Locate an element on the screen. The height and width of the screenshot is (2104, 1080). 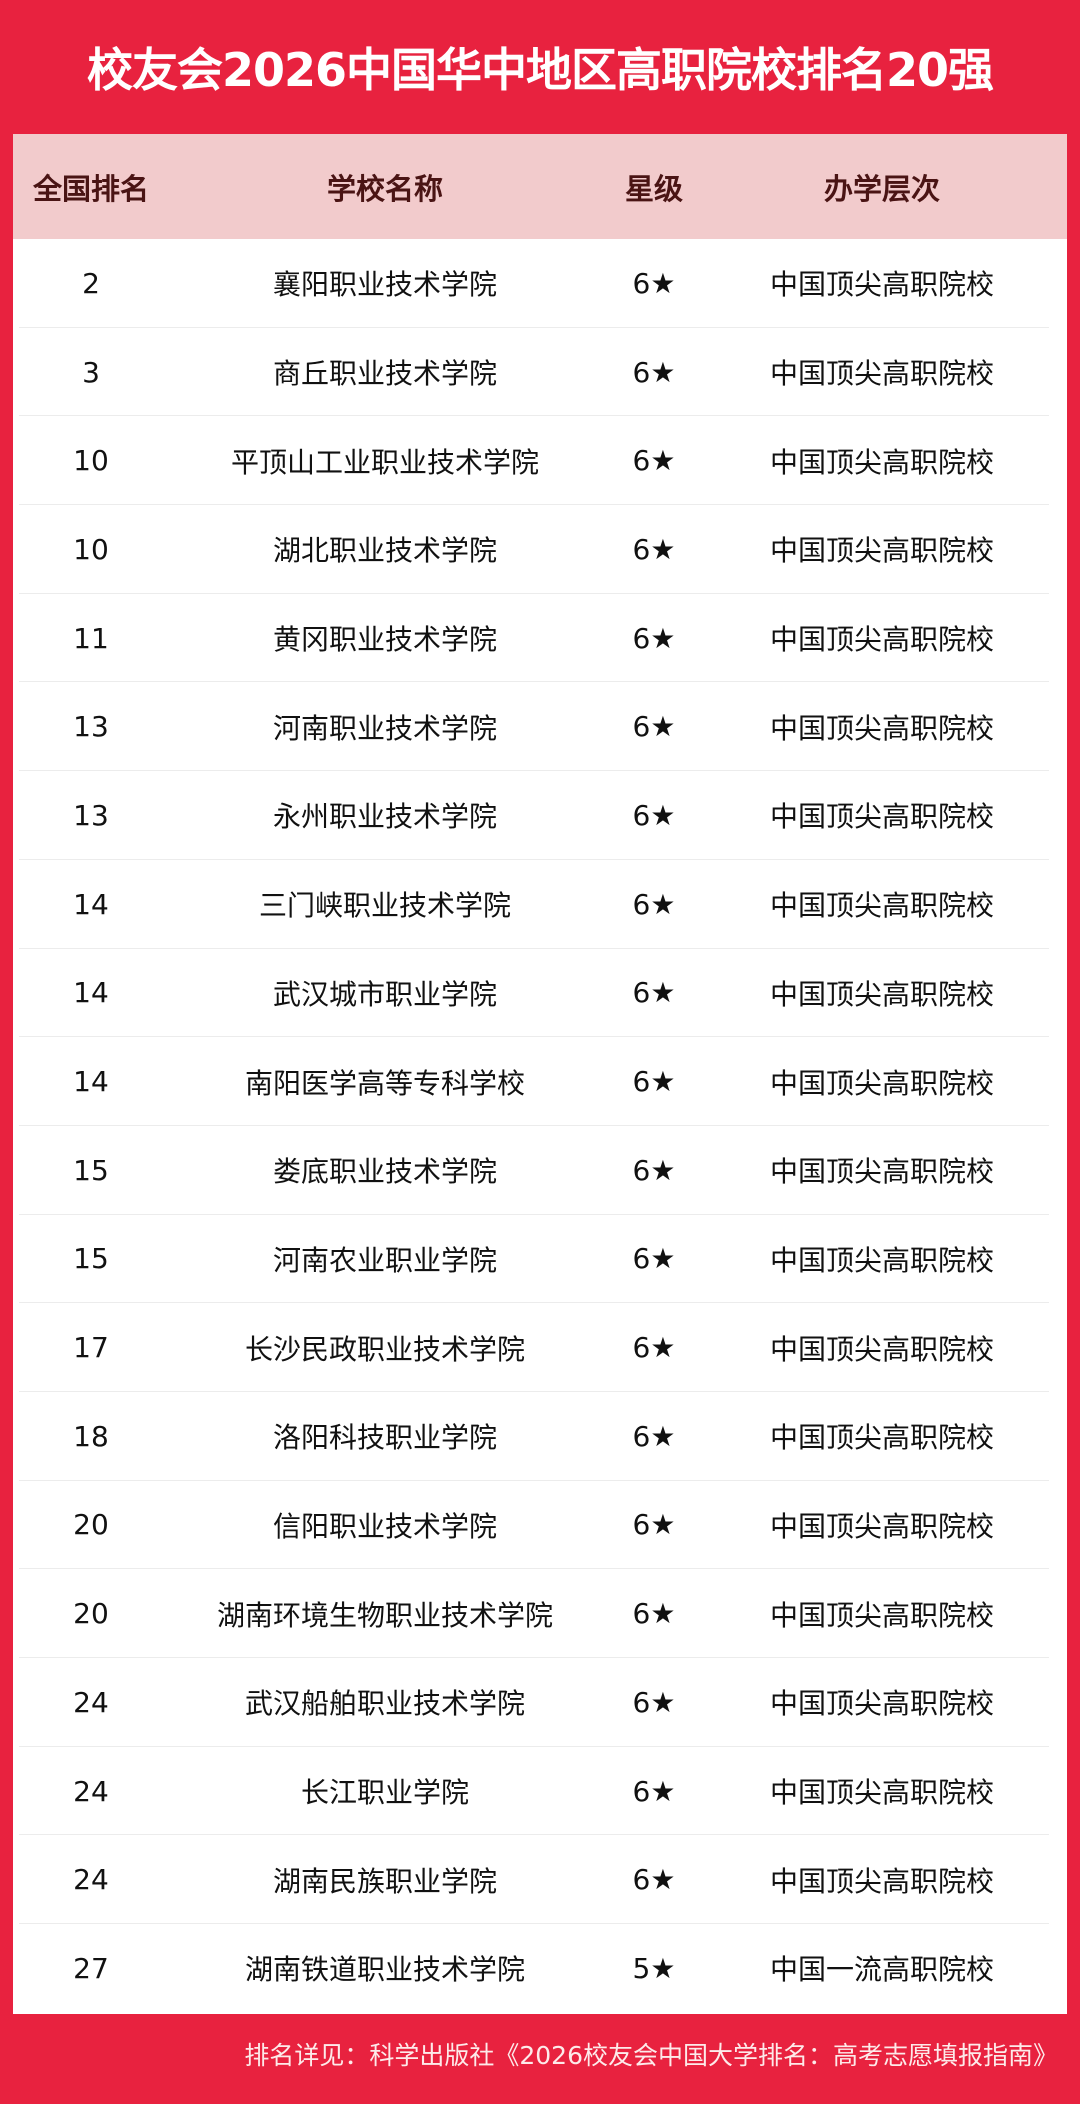
school-name-cell: 湖北职业技术学院 is located at coordinates (384, 551).